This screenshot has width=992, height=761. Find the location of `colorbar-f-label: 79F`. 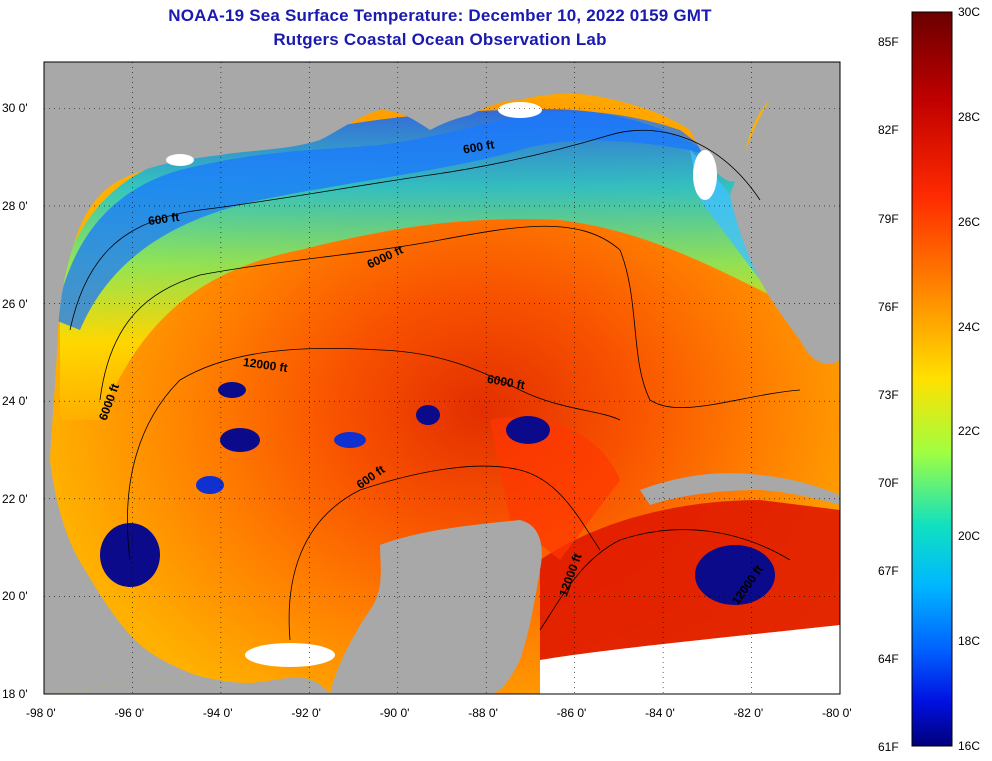

colorbar-f-label: 79F is located at coordinates (888, 218).